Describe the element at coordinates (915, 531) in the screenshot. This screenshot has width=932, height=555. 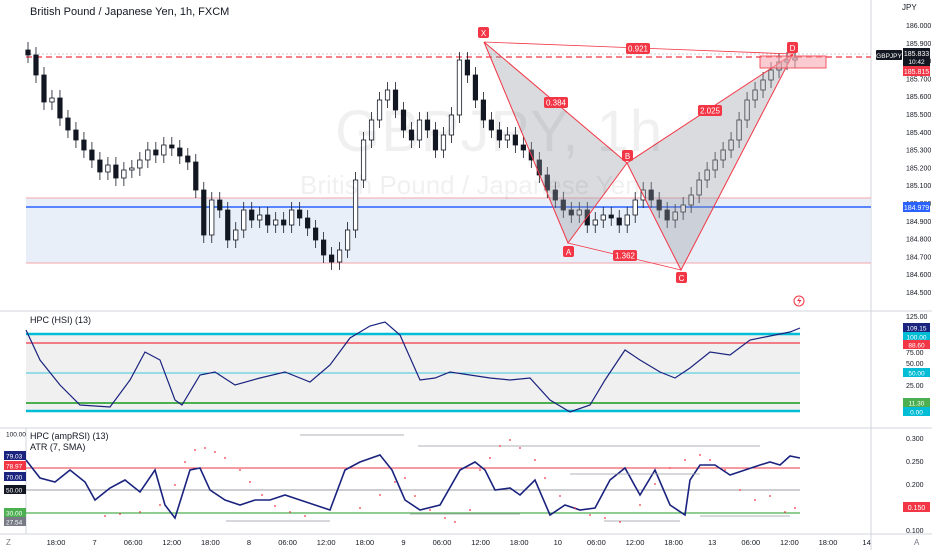
I see `amprsi-right-tick: 0.100` at that location.